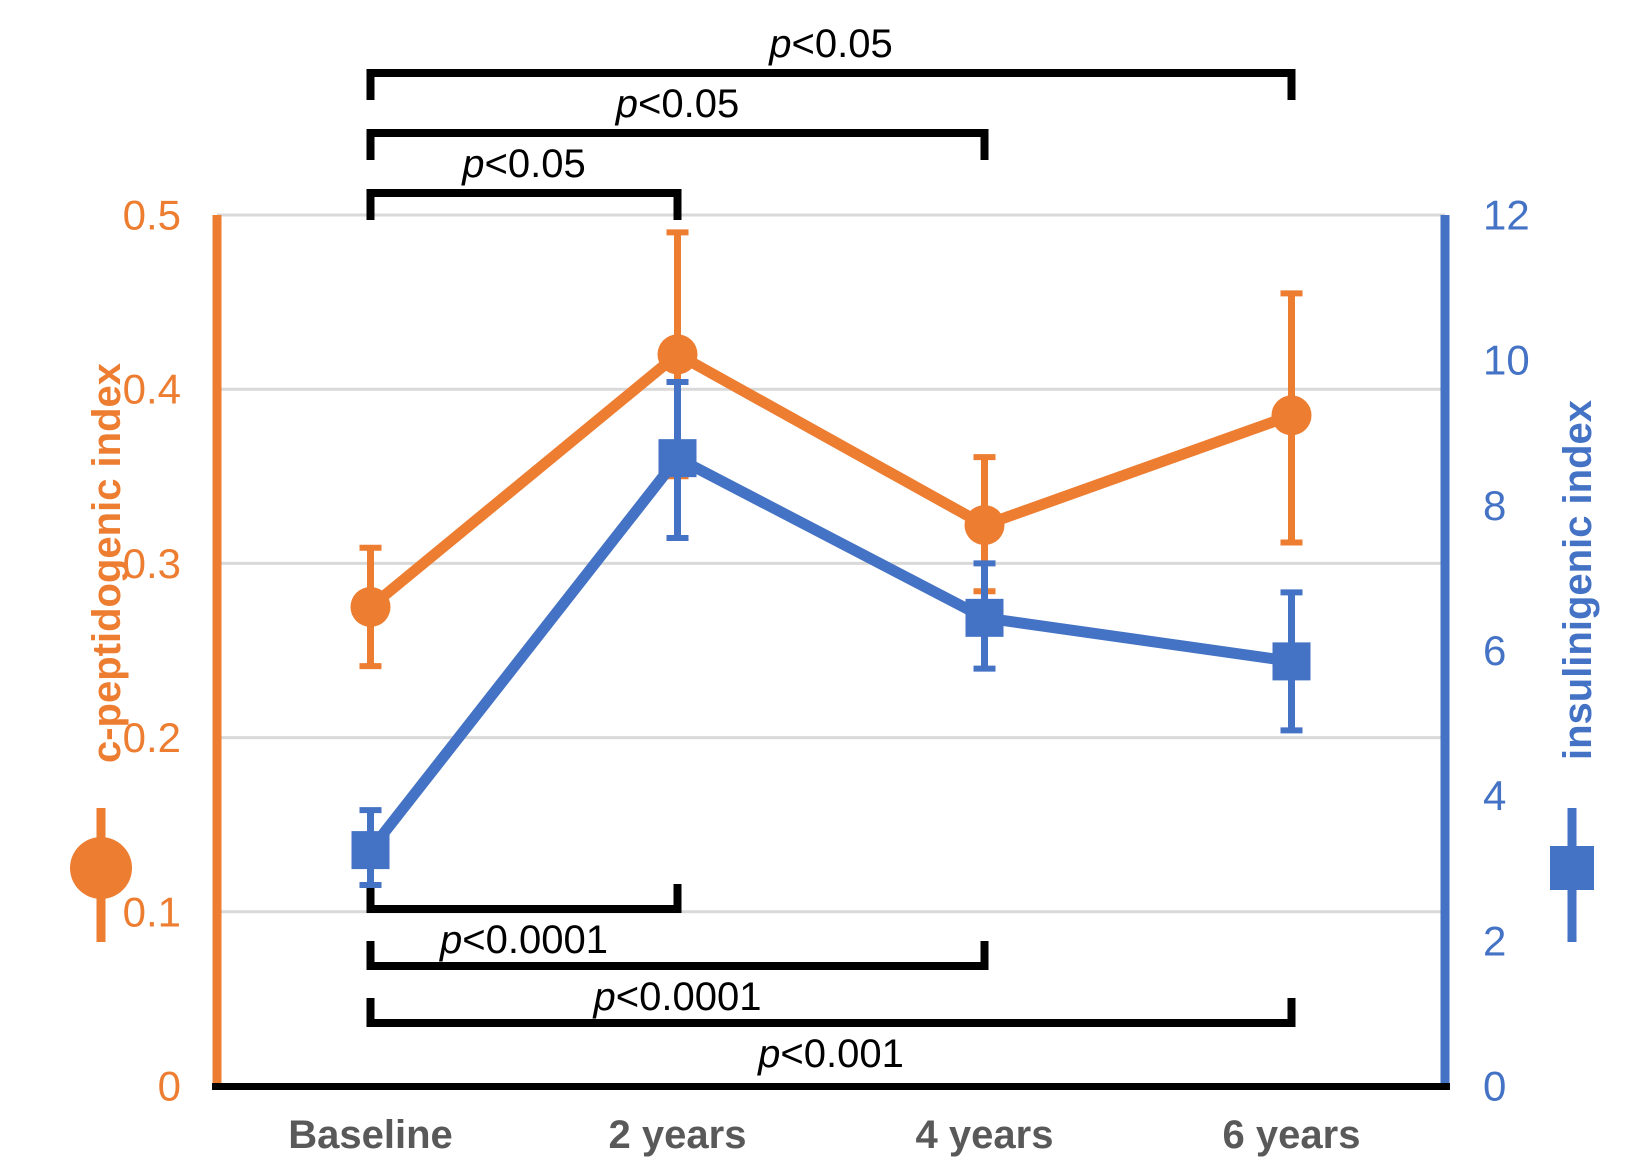  I want to click on left-axis-tick-label: 0.5, so click(152, 215).